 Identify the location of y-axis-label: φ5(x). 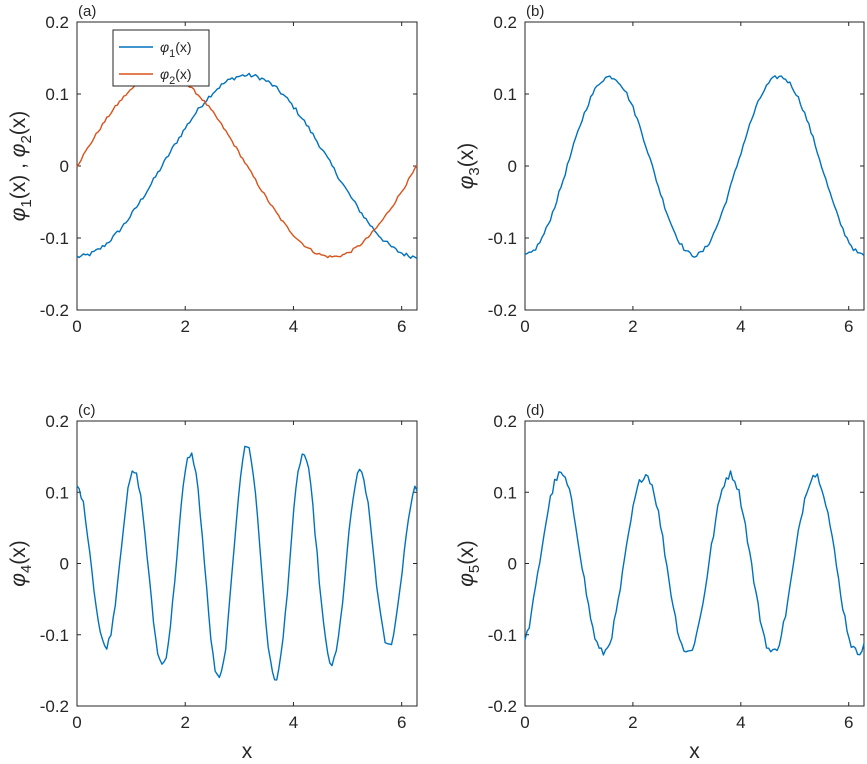
(469, 563).